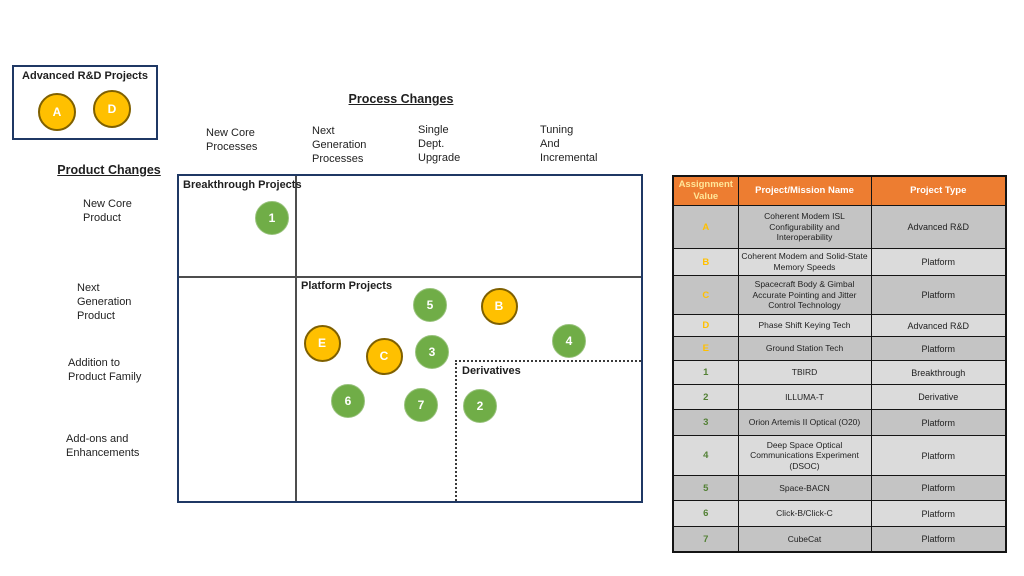 The image size is (1024, 576). I want to click on matrix-vertical-divider, so click(296, 338).